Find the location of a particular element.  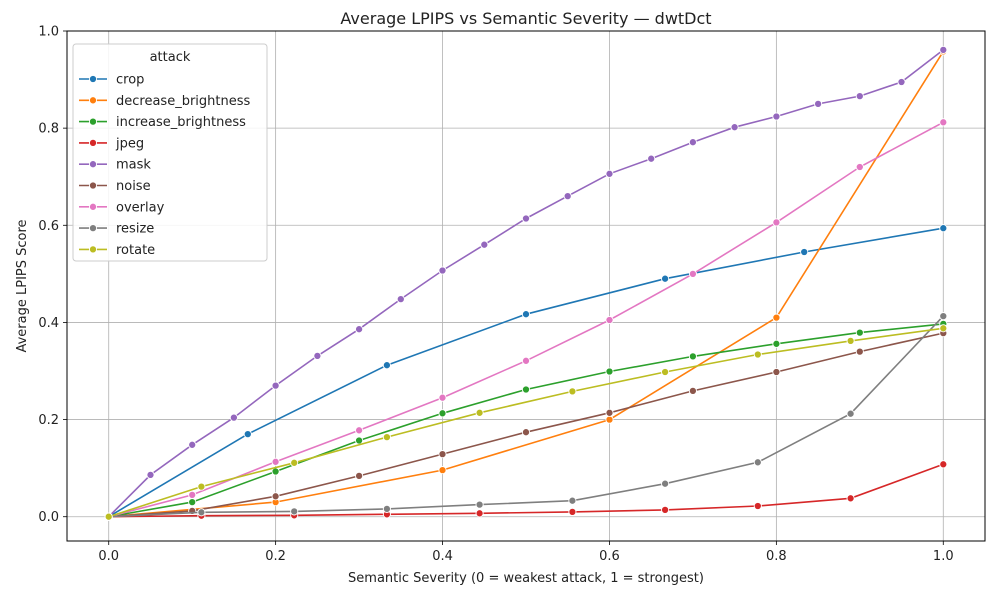

y-tick-label: 0.8 is located at coordinates (48, 129).